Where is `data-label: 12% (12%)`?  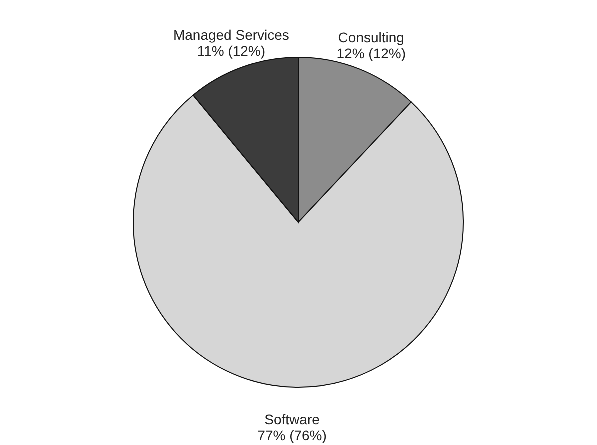 data-label: 12% (12%) is located at coordinates (371, 53).